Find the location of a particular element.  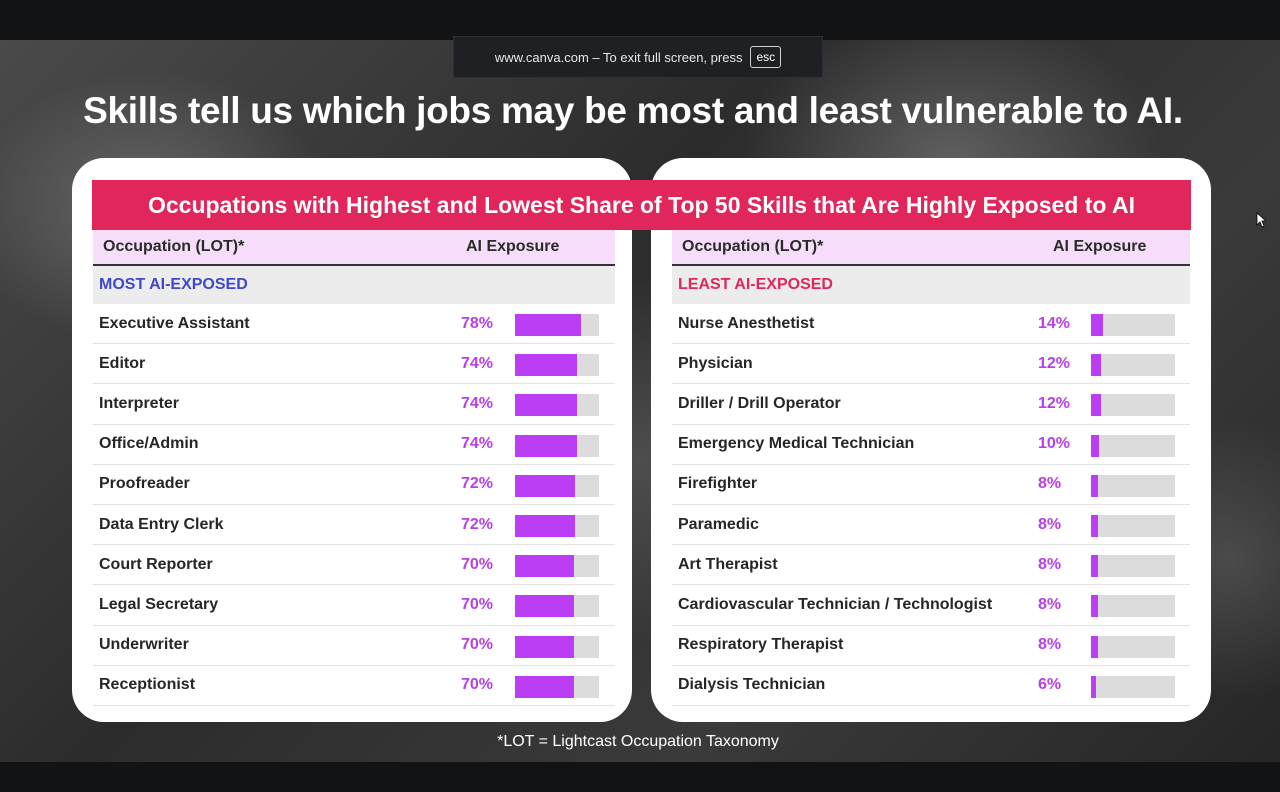

exposure-percent: 72% is located at coordinates (477, 484).